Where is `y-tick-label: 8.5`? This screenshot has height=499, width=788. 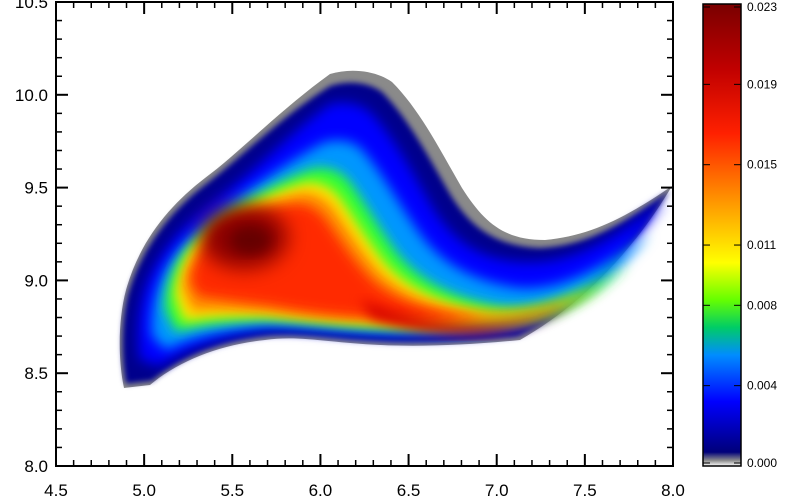
y-tick-label: 8.5 is located at coordinates (36, 373).